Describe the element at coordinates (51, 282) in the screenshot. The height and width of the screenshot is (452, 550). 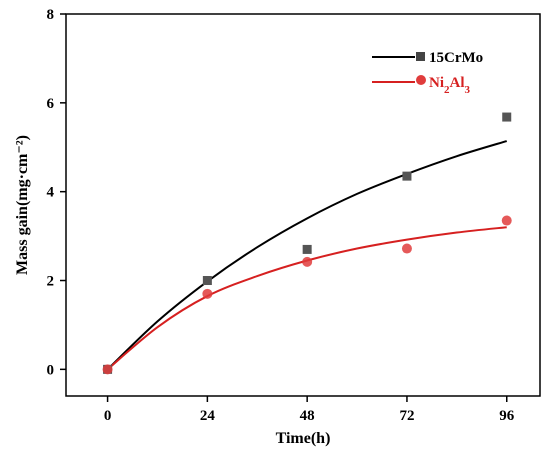
I see `y-tick-label: 2` at that location.